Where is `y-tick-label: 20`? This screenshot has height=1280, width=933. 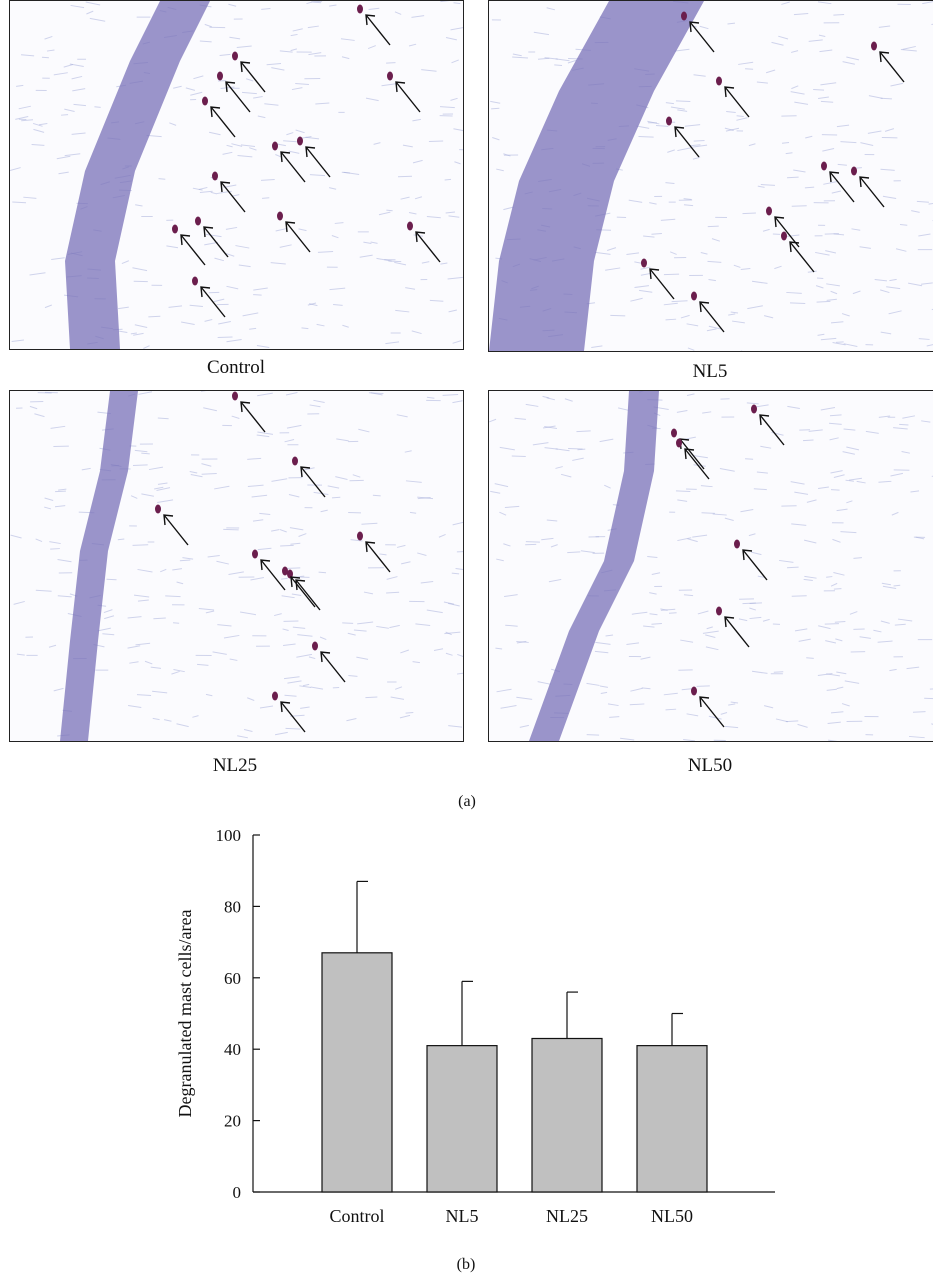
y-tick-label: 20 is located at coordinates (232, 1121).